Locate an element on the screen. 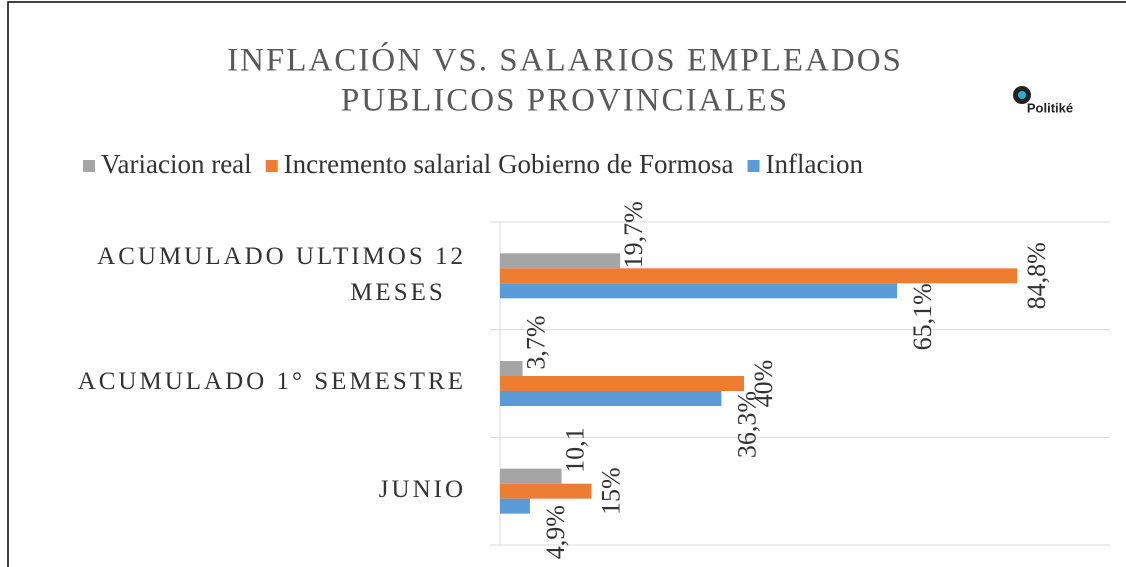  data-label: 4,9% is located at coordinates (555, 532).